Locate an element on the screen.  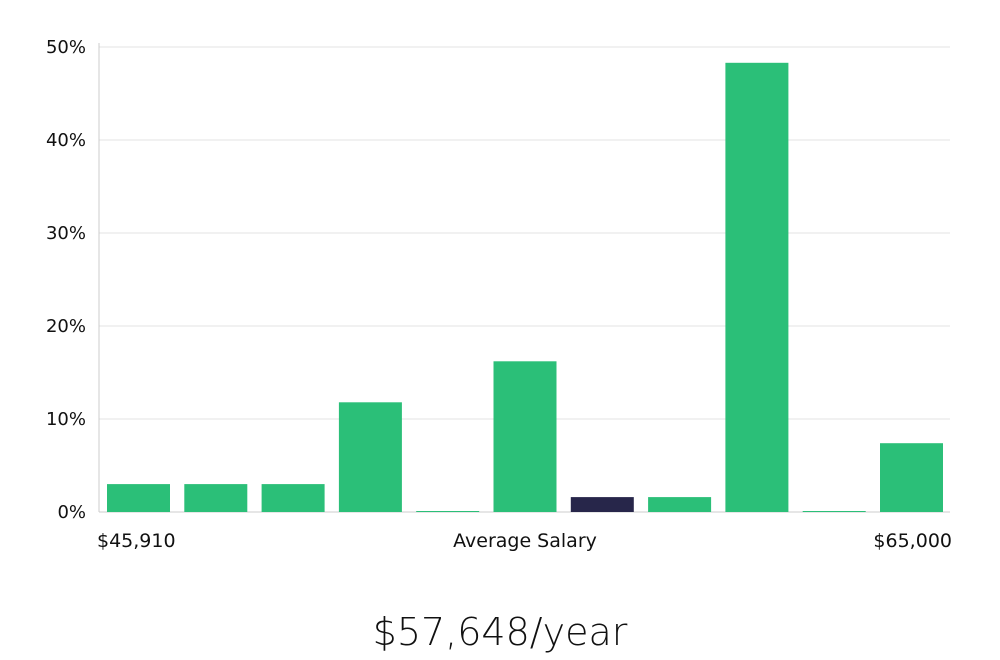
x-max-label: $65,000 is located at coordinates (912, 541).